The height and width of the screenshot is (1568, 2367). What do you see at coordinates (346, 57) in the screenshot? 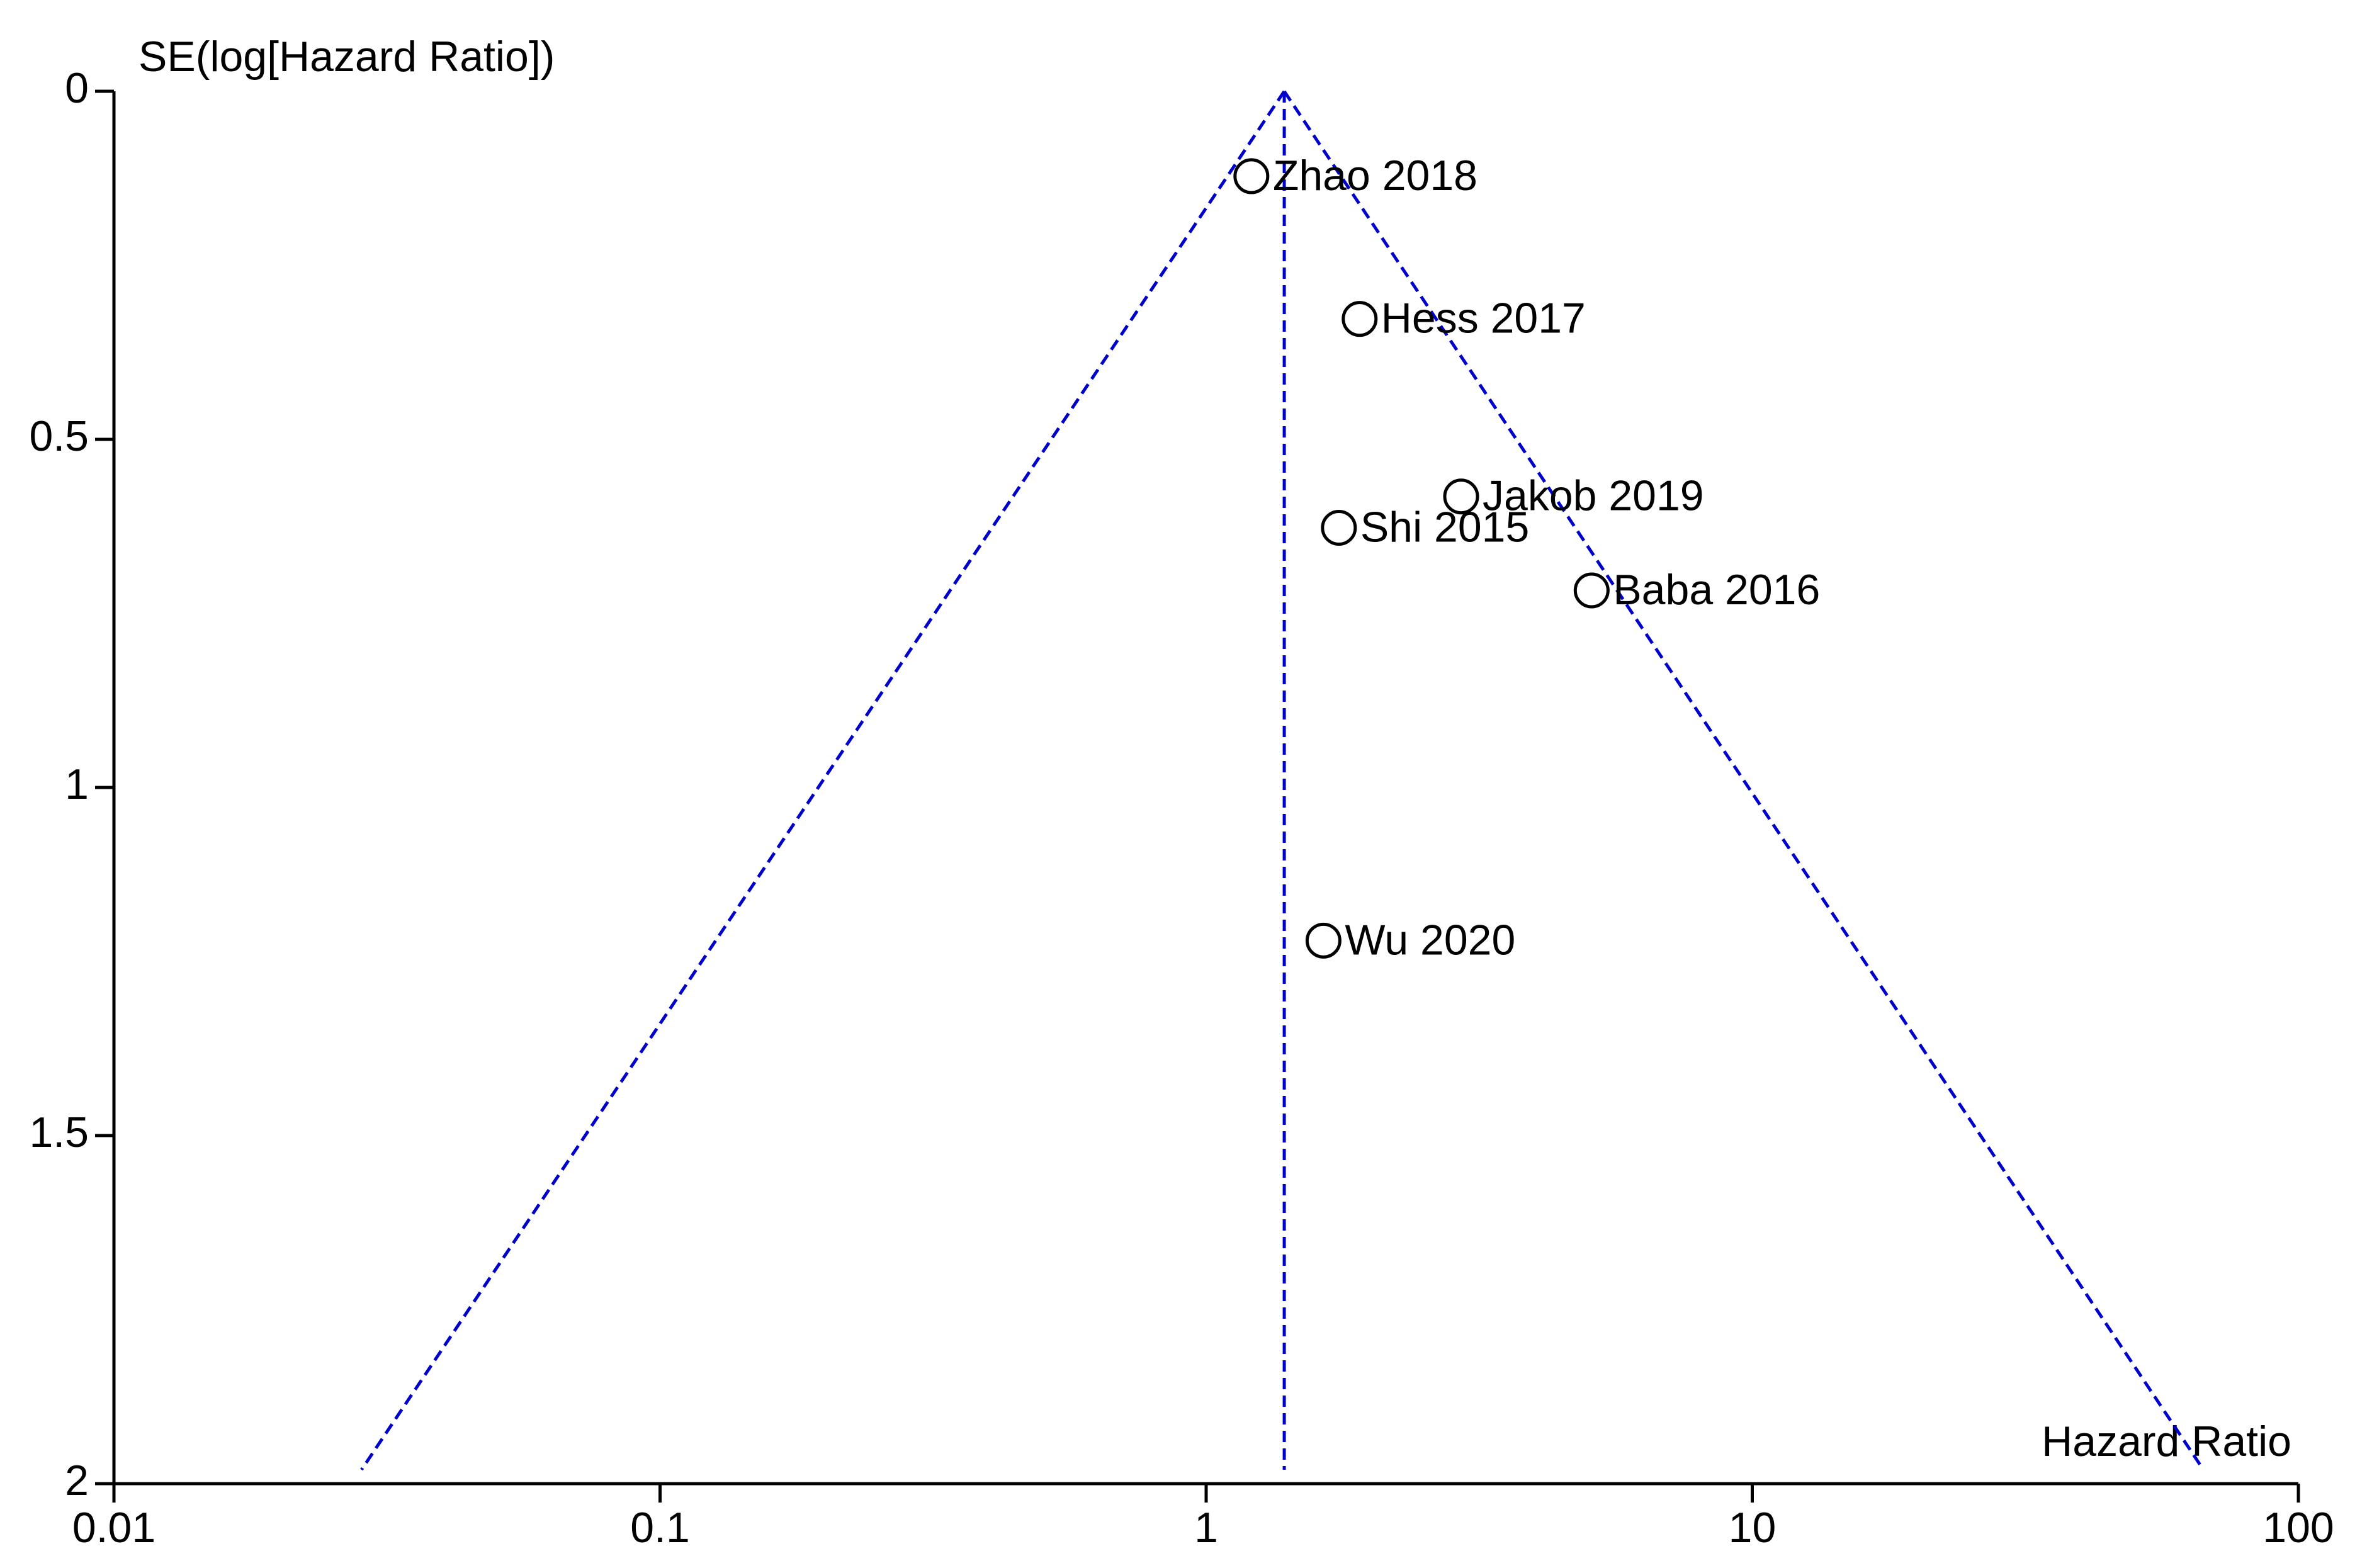
I see `y-axis-label: SE(log[Hazard Ratio])` at bounding box center [346, 57].